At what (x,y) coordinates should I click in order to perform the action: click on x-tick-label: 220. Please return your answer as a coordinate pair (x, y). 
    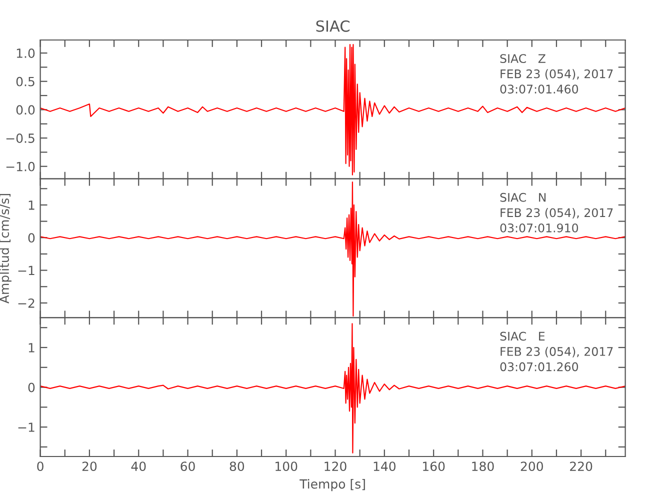
    Looking at the image, I should click on (581, 467).